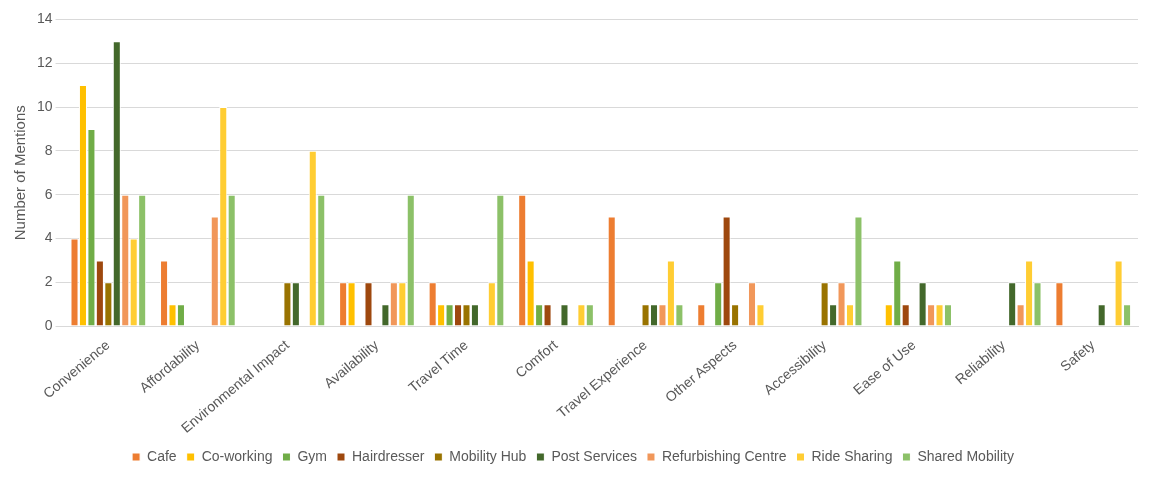  Describe the element at coordinates (20, 173) in the screenshot. I see `y-axis-title: Number of Mentions` at that location.